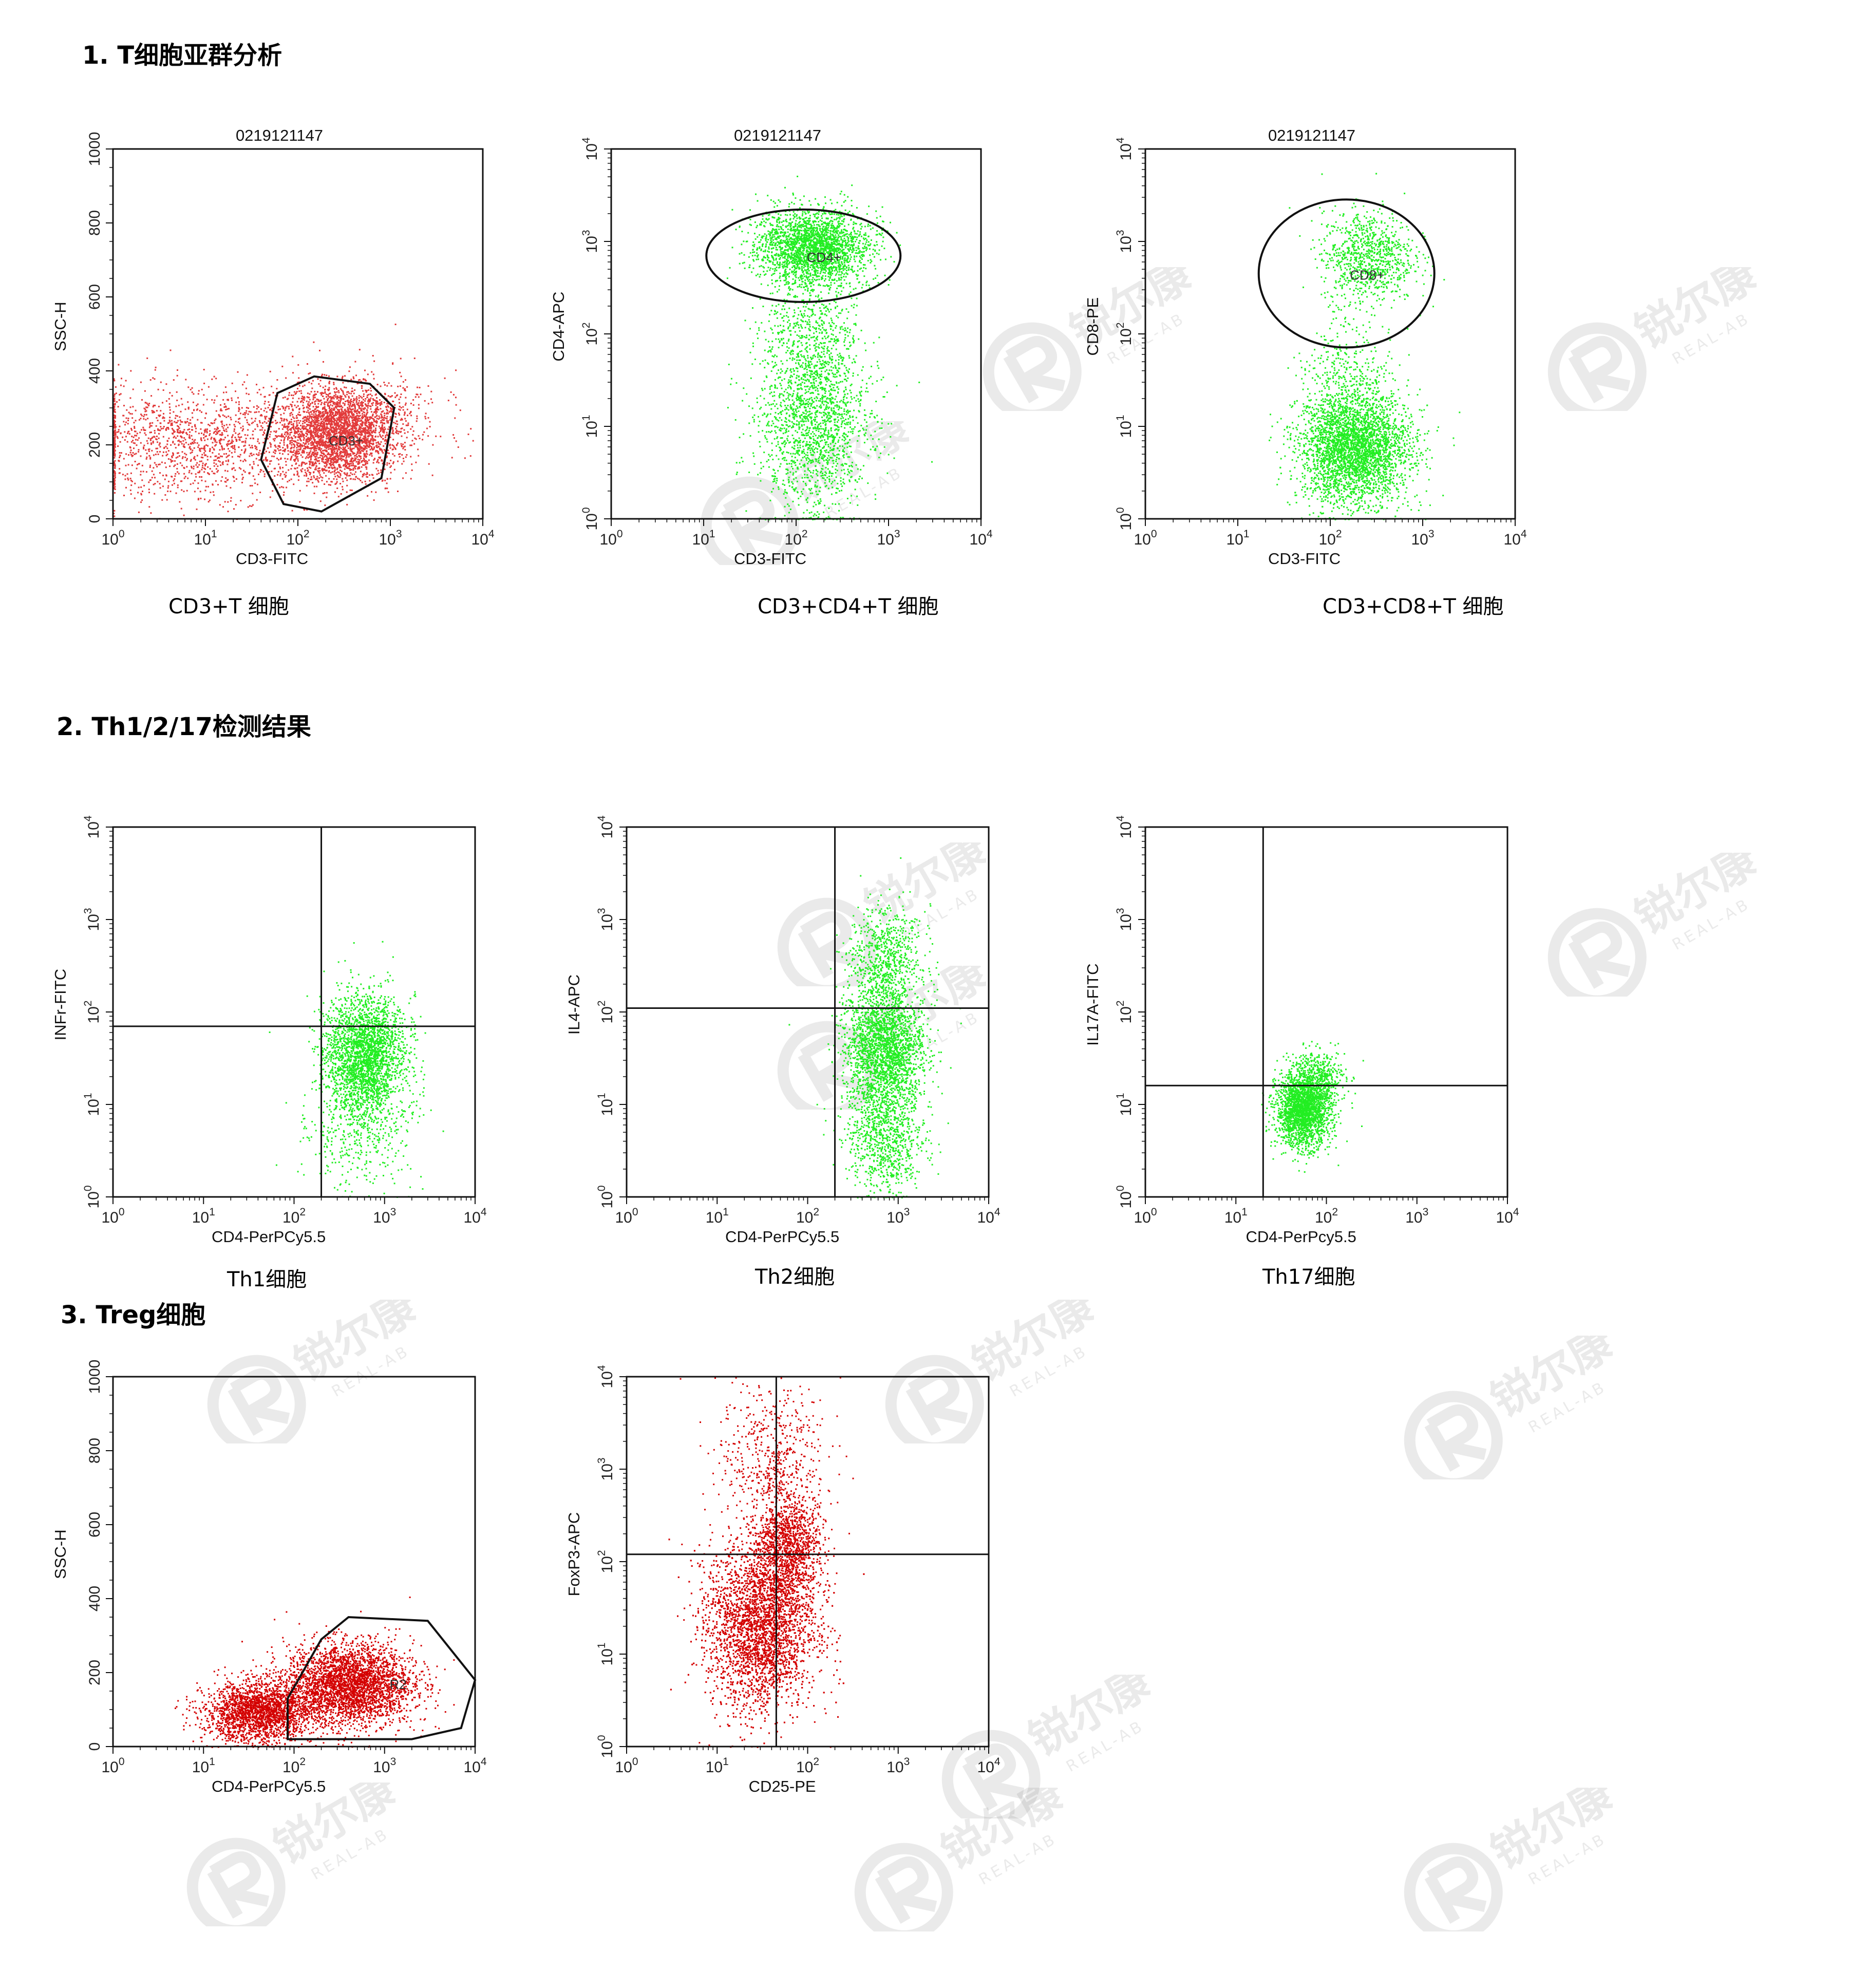 The image size is (1849, 1988). What do you see at coordinates (1309, 1275) in the screenshot?
I see `caption-th17-cells: Th17细胞` at bounding box center [1309, 1275].